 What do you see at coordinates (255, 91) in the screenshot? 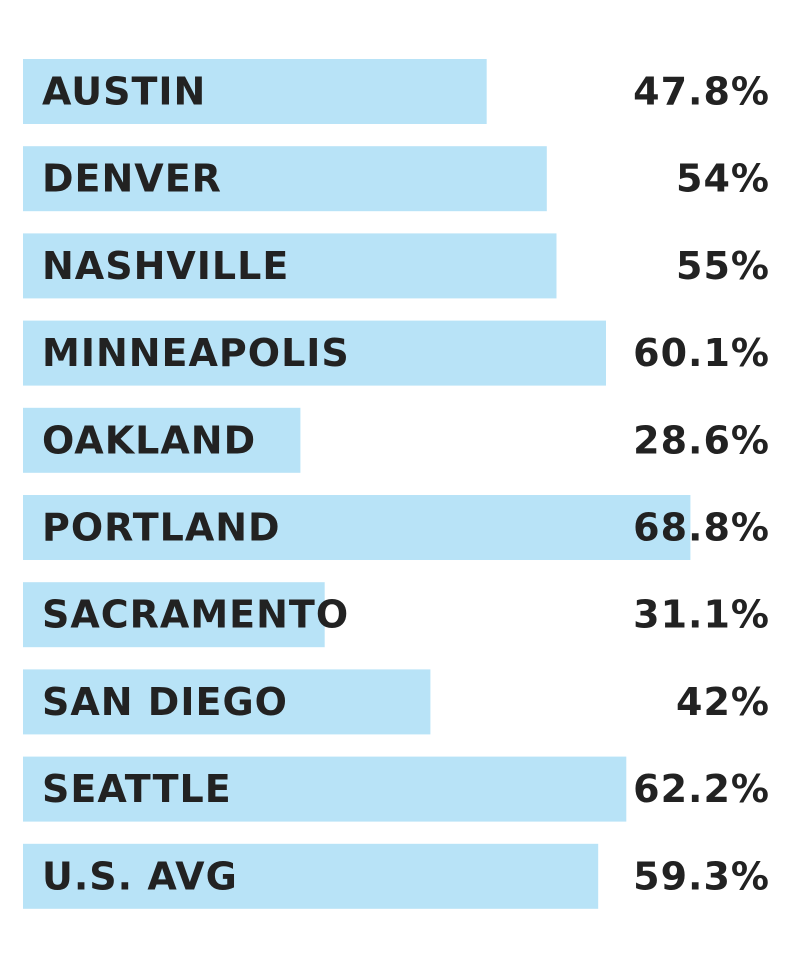
I see `bar-austin` at bounding box center [255, 91].